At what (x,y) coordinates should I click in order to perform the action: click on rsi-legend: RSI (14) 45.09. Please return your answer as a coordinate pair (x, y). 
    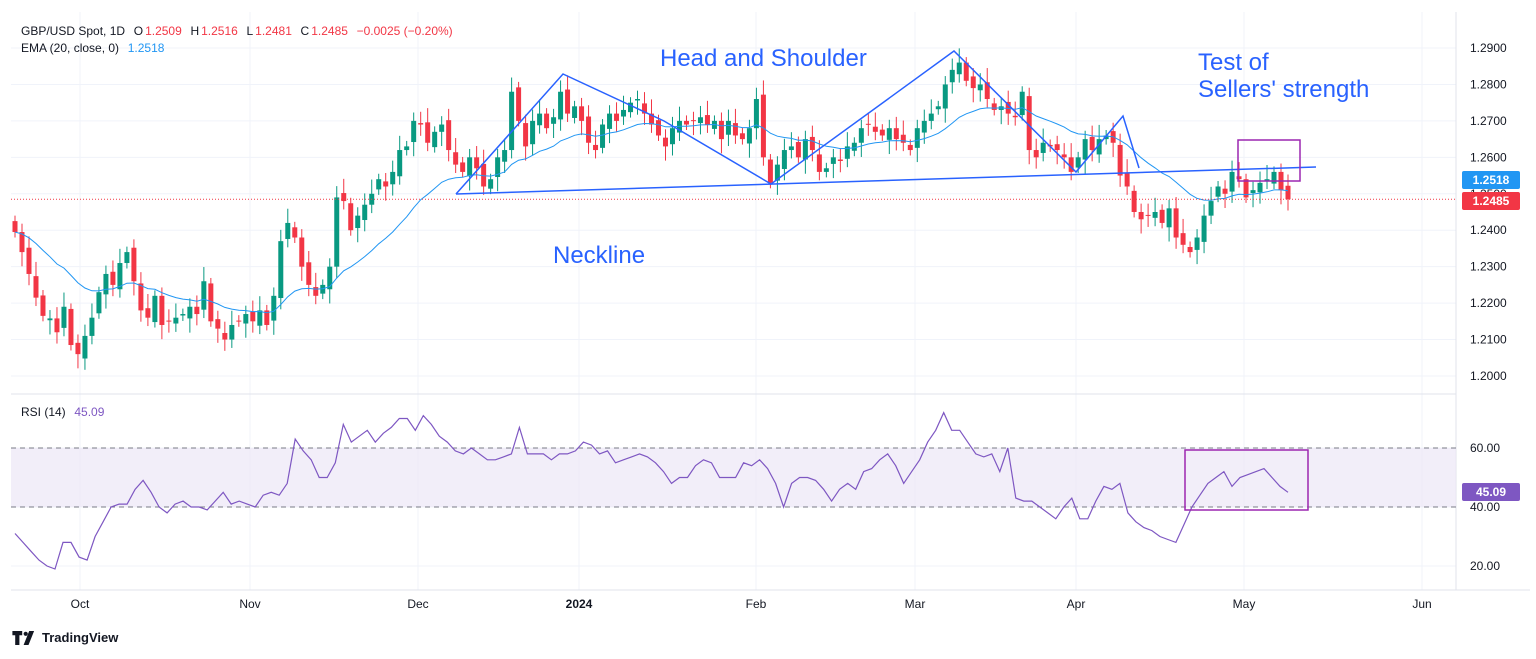
    Looking at the image, I should click on (63, 412).